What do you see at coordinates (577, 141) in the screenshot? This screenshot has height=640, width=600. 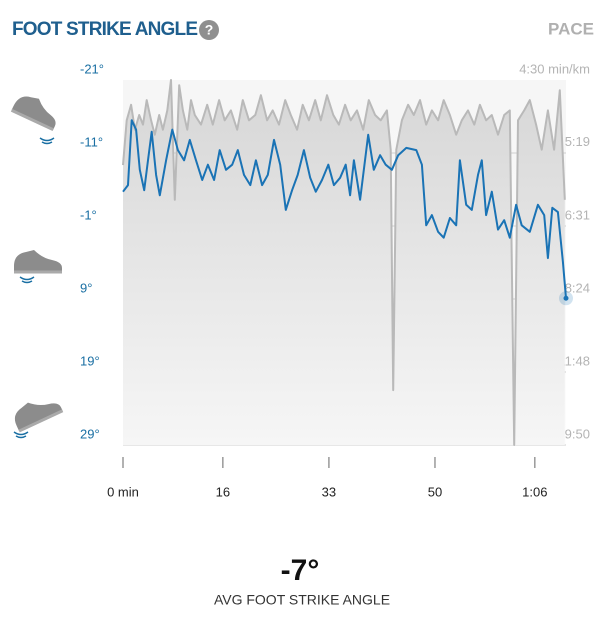 I see `y2-tick-label: 5:19` at bounding box center [577, 141].